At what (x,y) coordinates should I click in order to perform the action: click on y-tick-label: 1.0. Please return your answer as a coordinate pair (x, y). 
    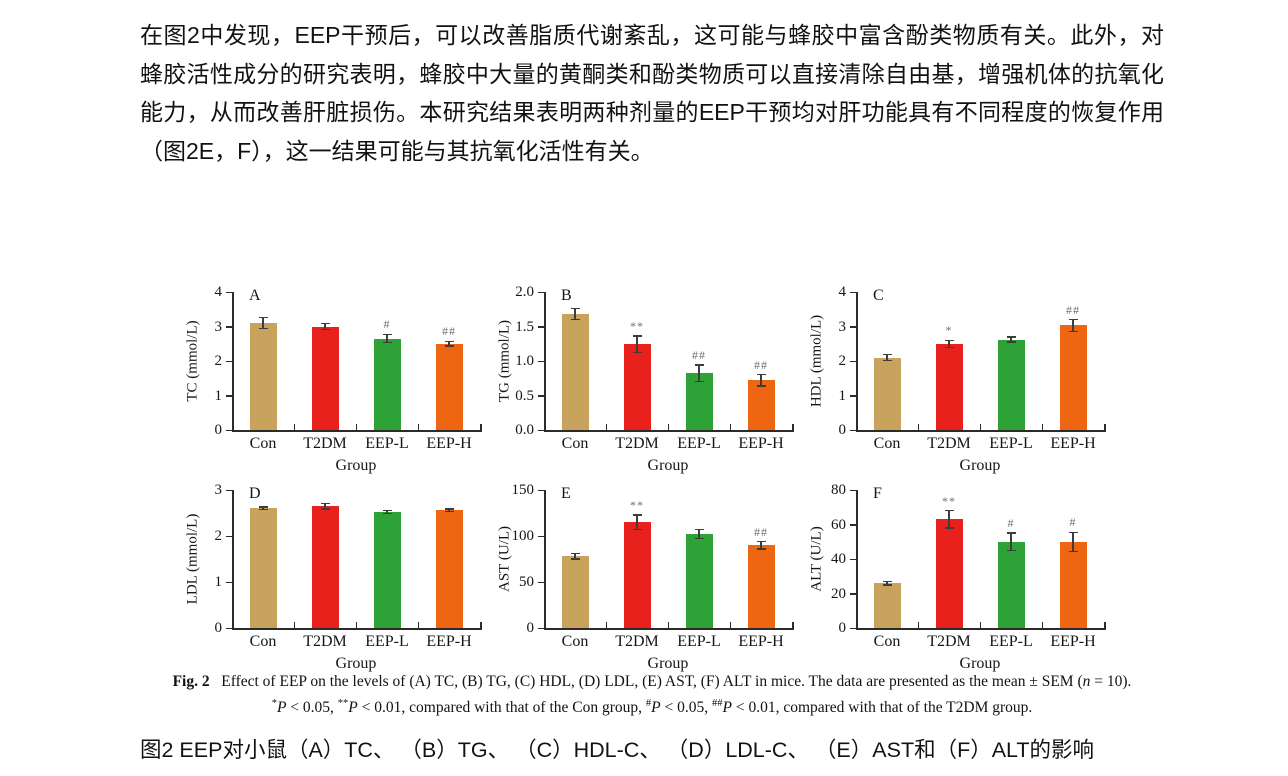
    Looking at the image, I should click on (524, 361).